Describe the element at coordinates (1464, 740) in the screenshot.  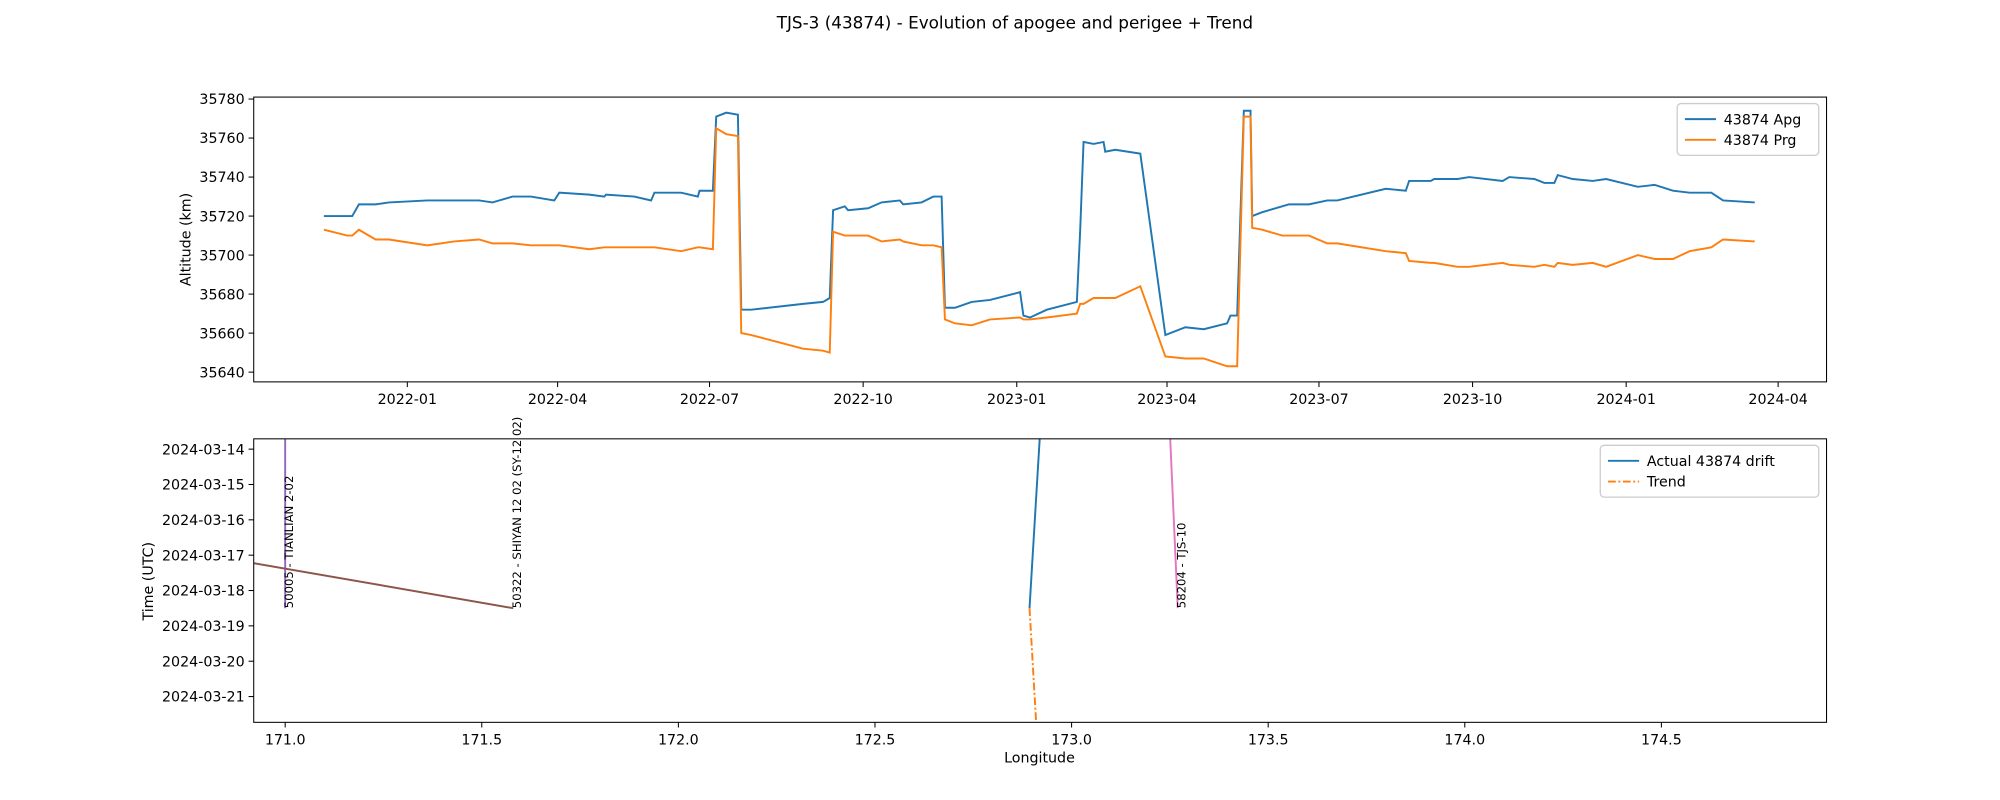
I see `x-tick-label: 174.0` at that location.